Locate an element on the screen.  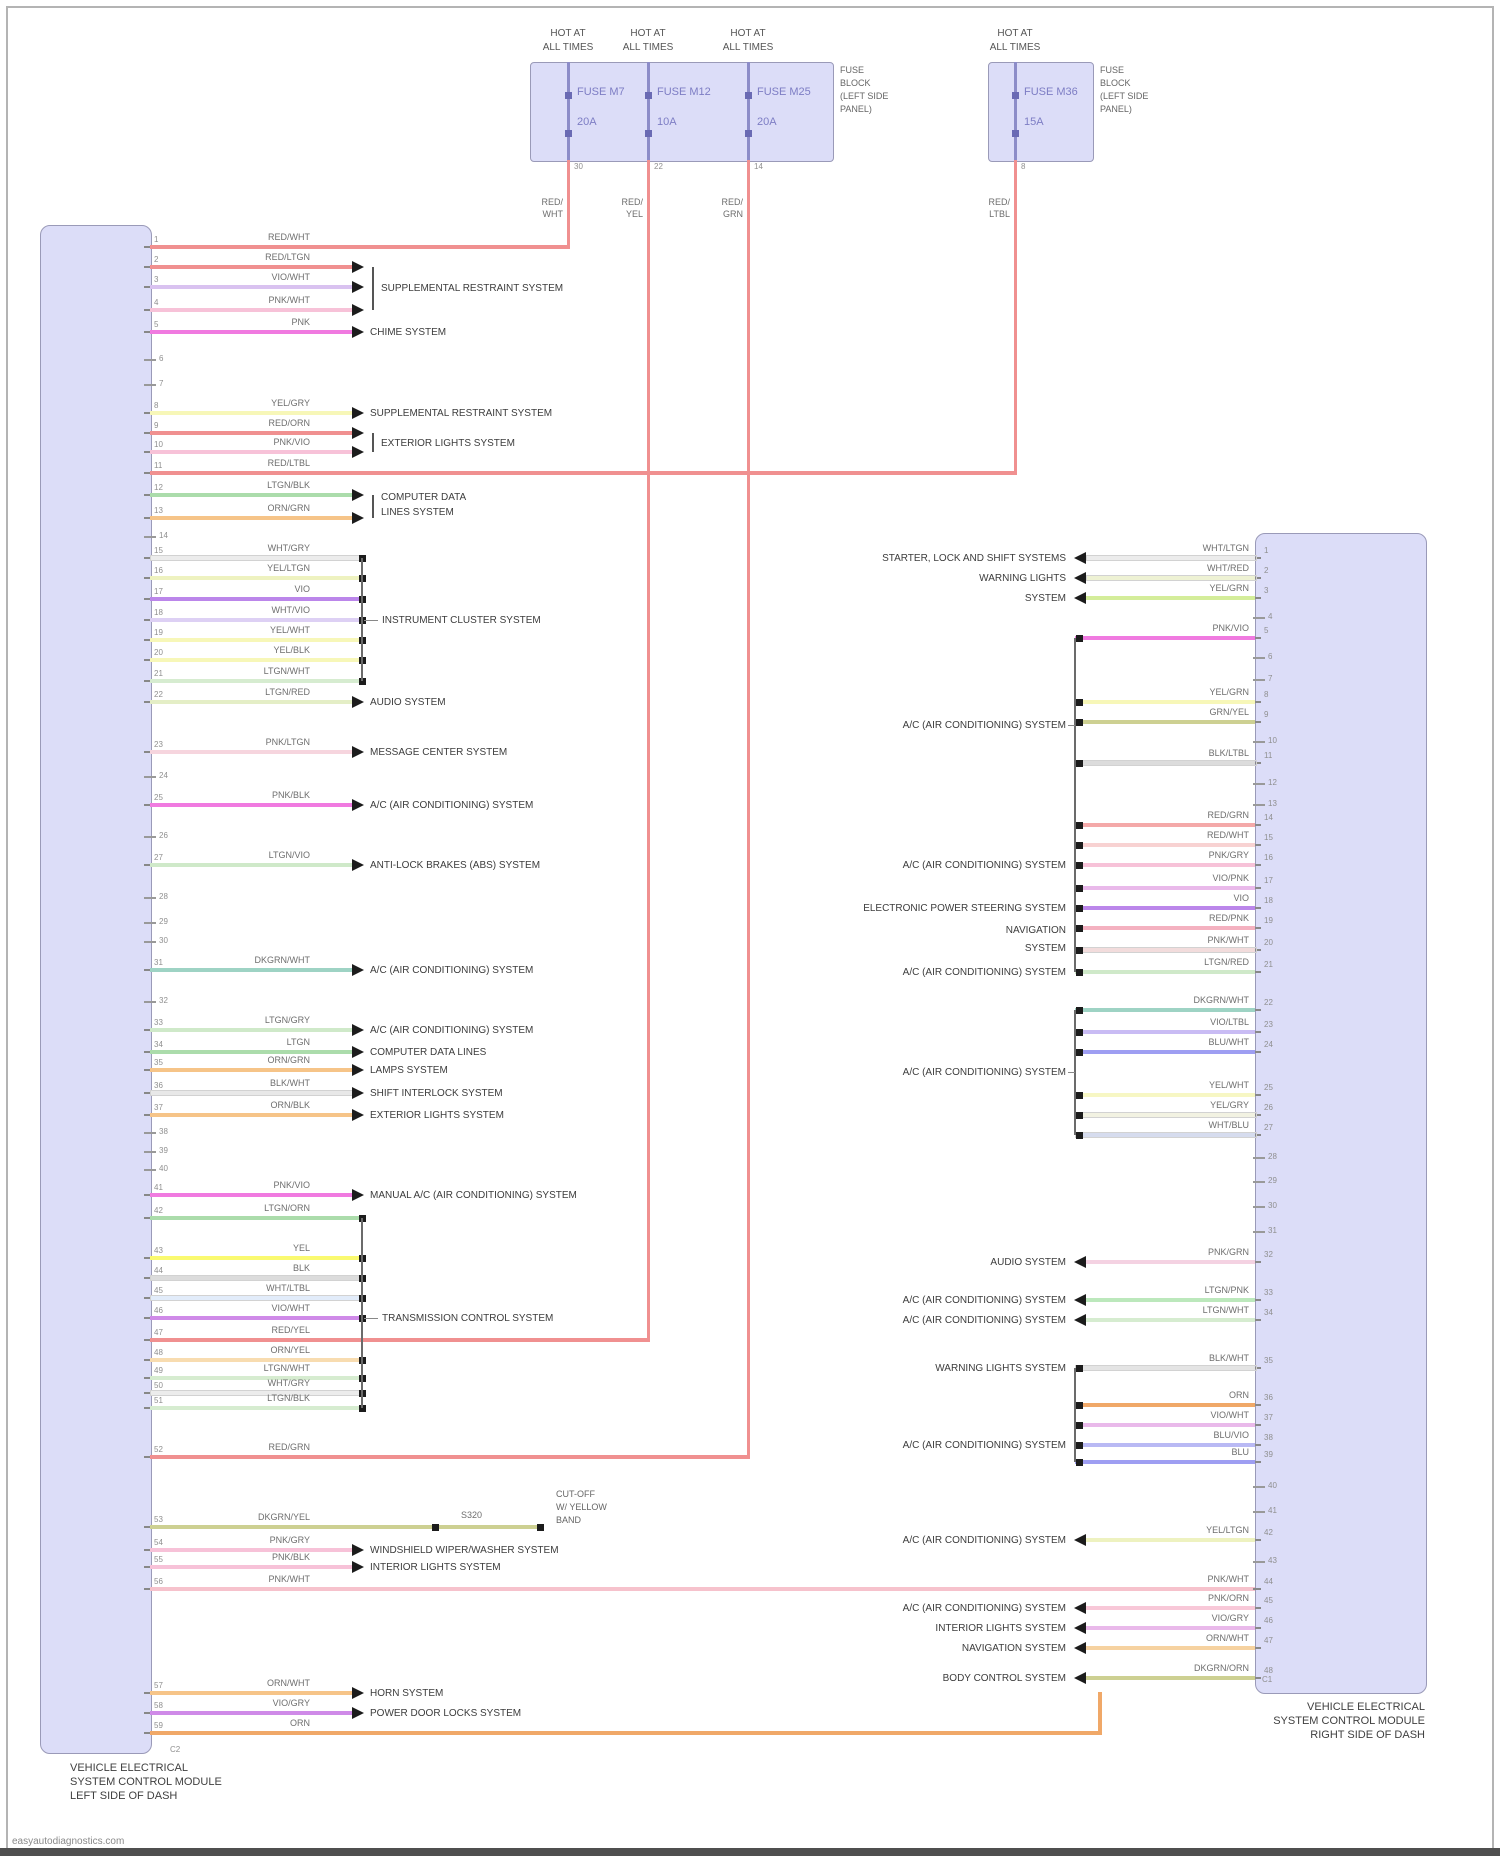
system-label: LAMPS SYSTEM is located at coordinates (409, 1070).